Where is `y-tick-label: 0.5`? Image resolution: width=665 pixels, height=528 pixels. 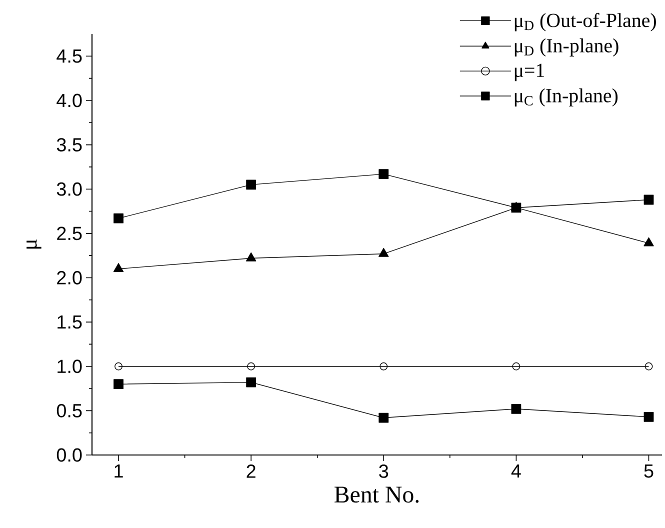
y-tick-label: 0.5 is located at coordinates (69, 411).